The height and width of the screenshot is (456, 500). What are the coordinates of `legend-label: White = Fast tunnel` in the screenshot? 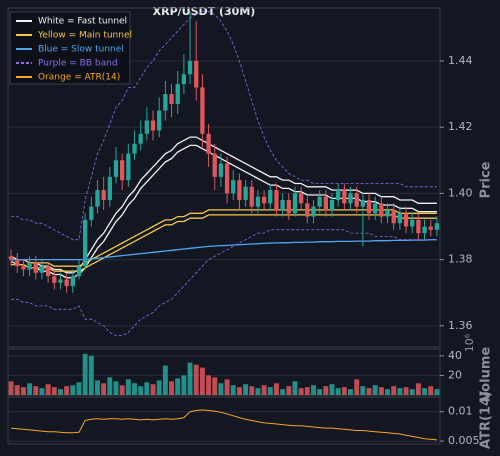 It's located at (82, 22).